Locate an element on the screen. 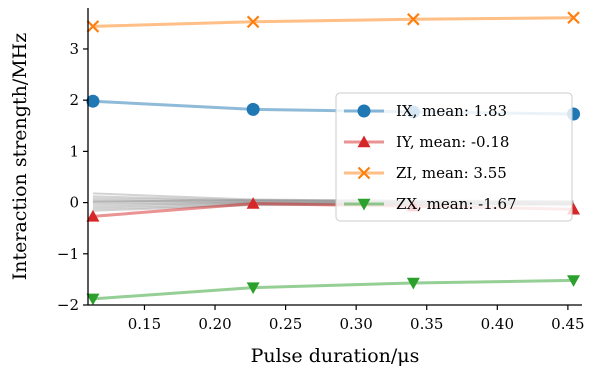 The height and width of the screenshot is (372, 589). y-tick-label: 3 is located at coordinates (74, 49).